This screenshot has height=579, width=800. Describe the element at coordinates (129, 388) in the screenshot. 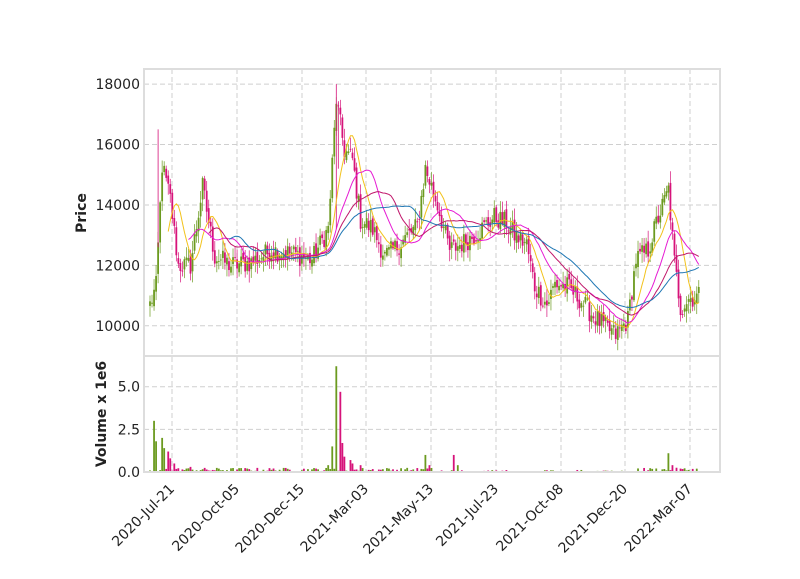

I see `volume-tick-label: 5.0` at that location.